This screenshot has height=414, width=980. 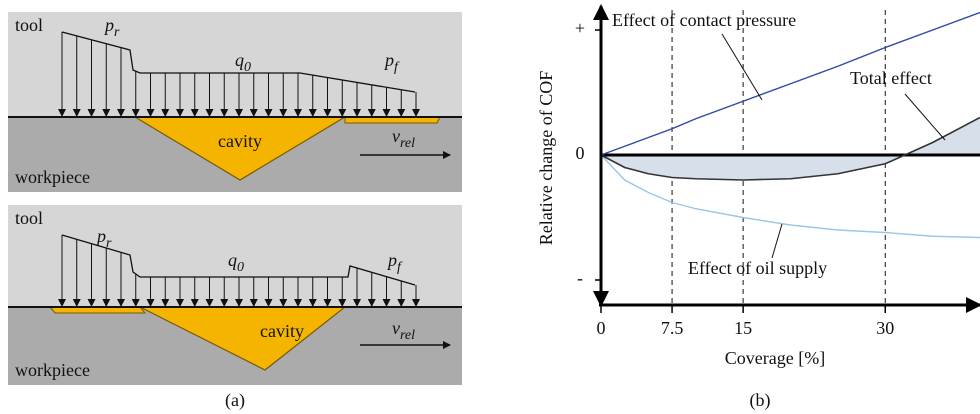 I want to click on x-tick-label: 0, so click(x=601, y=328).